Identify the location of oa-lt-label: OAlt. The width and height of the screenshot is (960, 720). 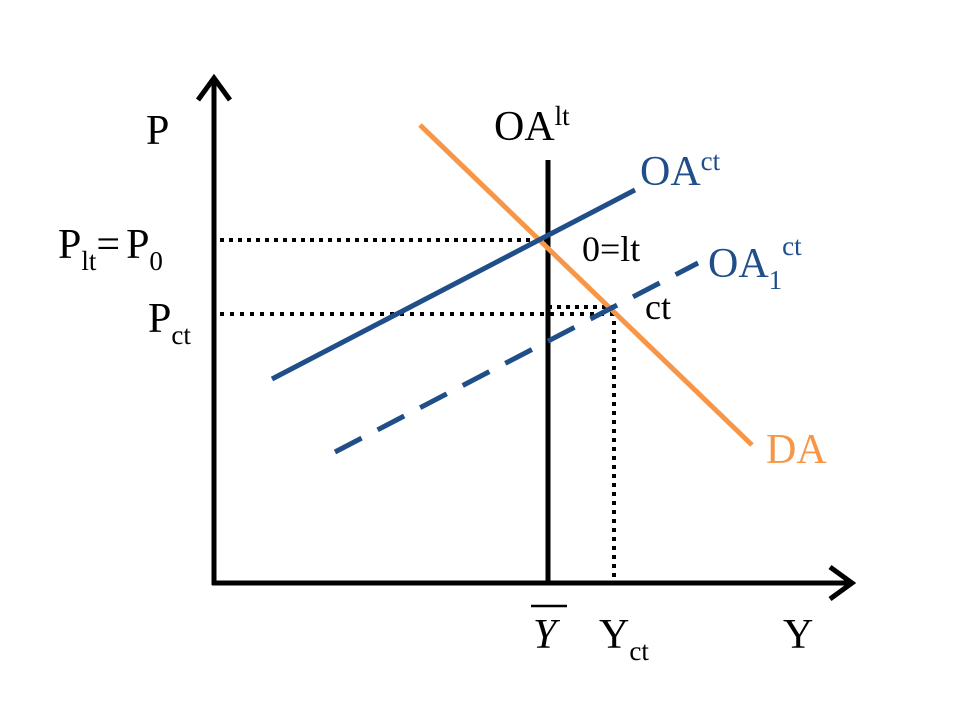
(532, 125).